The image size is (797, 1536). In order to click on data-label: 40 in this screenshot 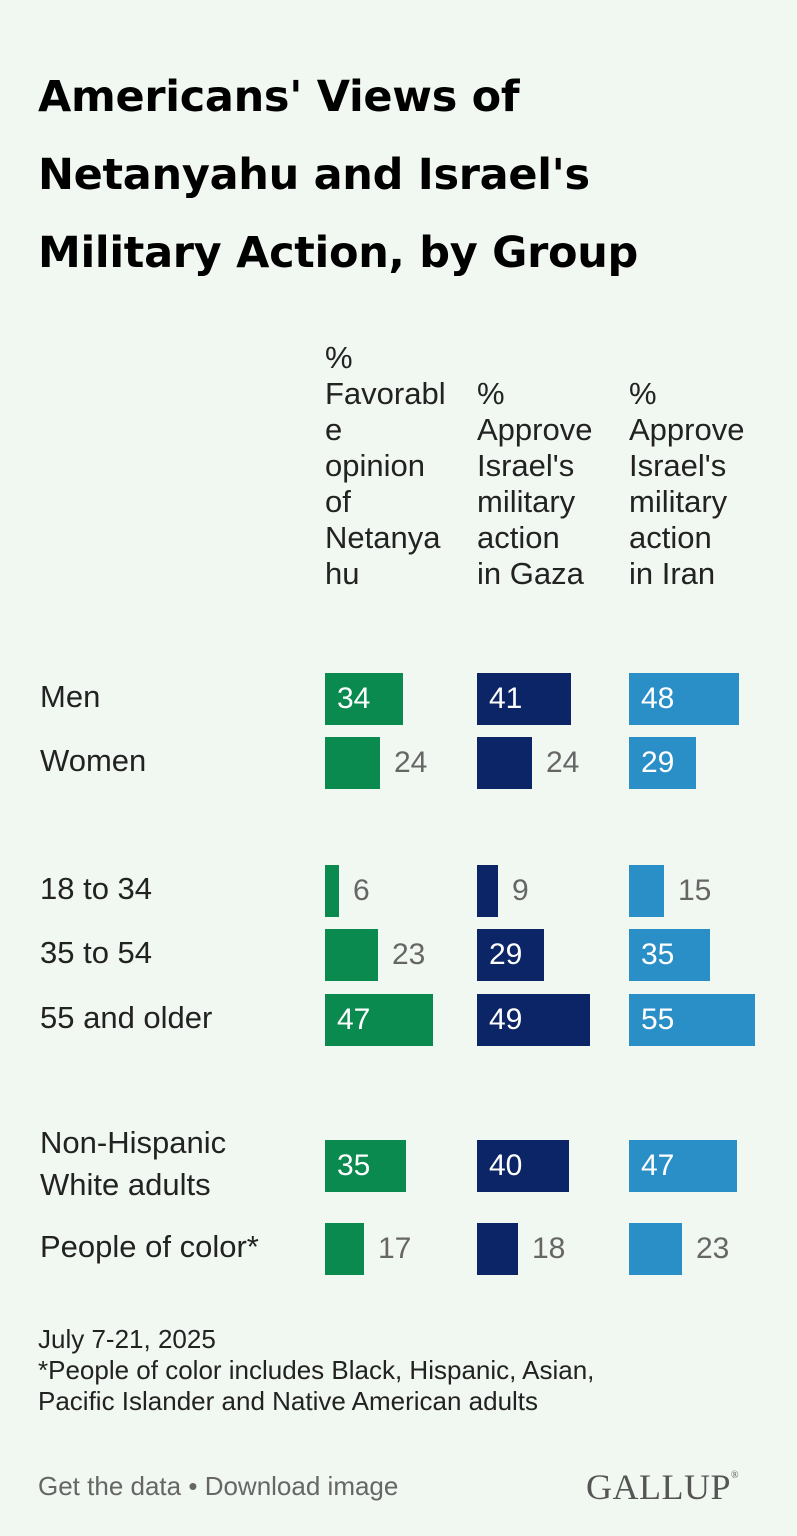, I will do `click(506, 1165)`.